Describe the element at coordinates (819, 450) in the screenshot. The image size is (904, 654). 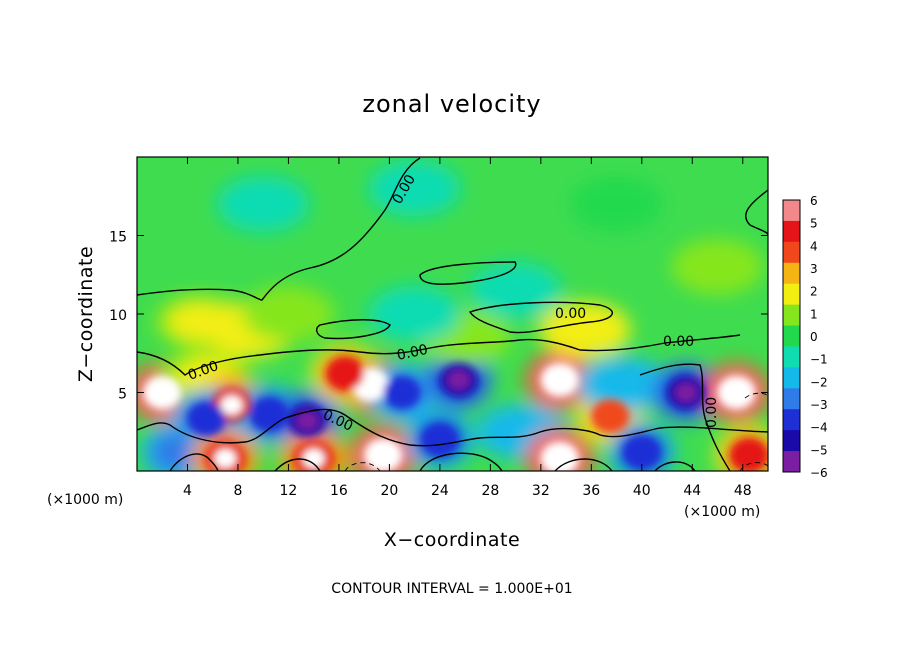
I see `colorbar-label: −5` at that location.